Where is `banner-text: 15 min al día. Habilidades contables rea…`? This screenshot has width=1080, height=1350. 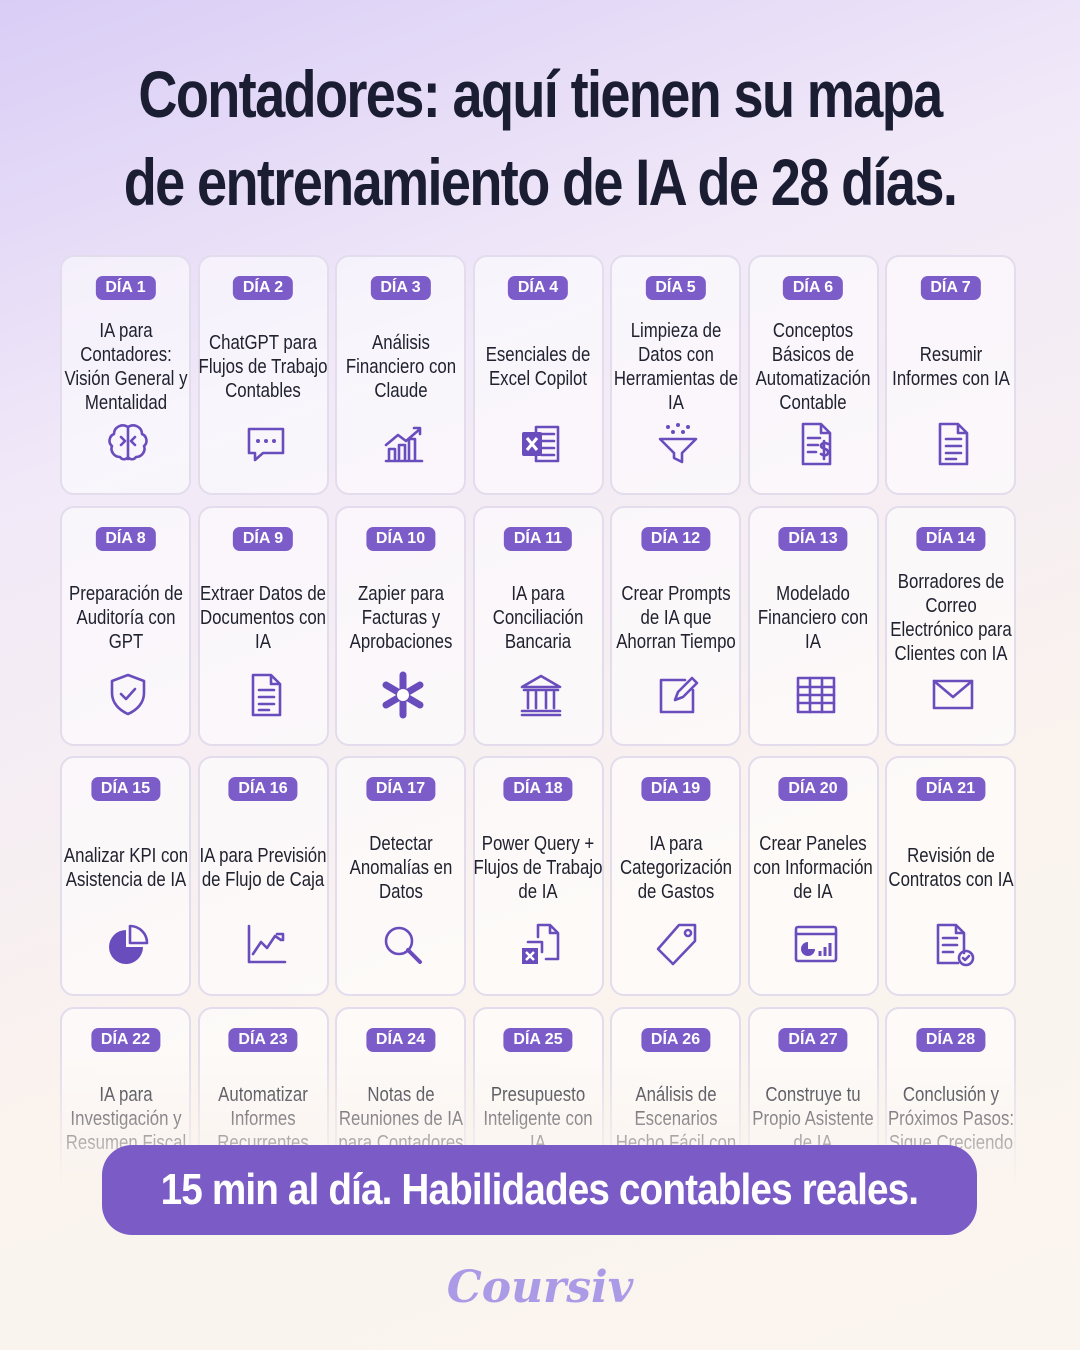
banner-text: 15 min al día. Habilidades contables rea… is located at coordinates (539, 1189).